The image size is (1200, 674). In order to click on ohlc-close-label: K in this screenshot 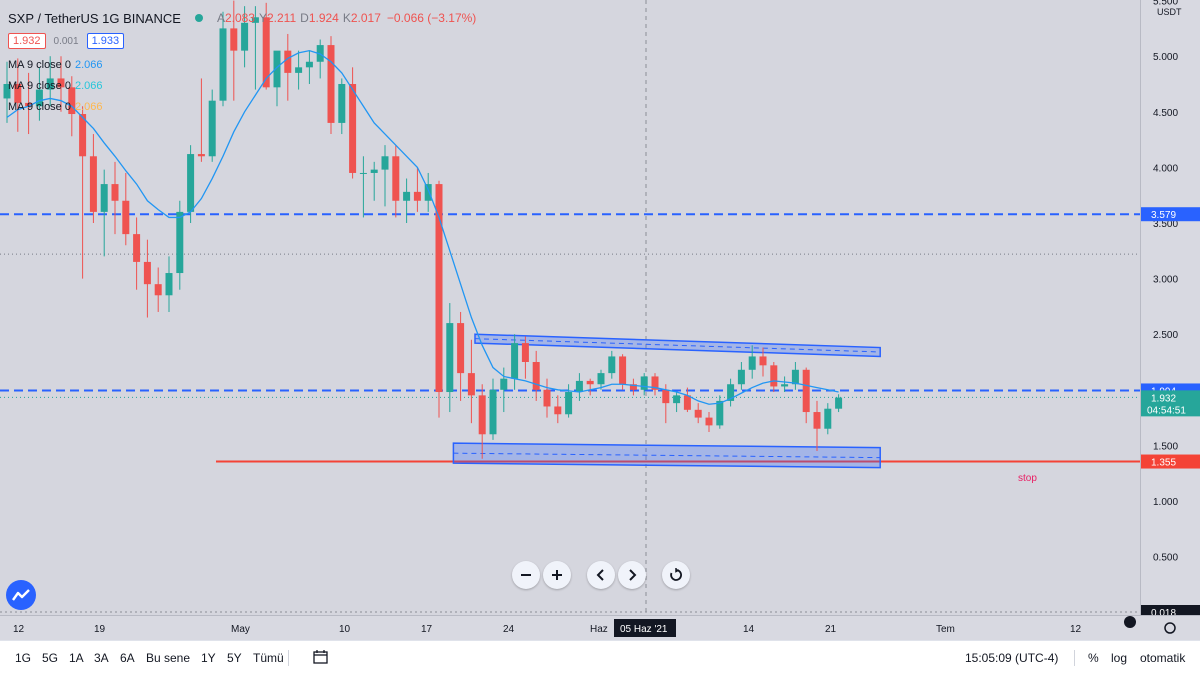, I will do `click(346, 18)`.